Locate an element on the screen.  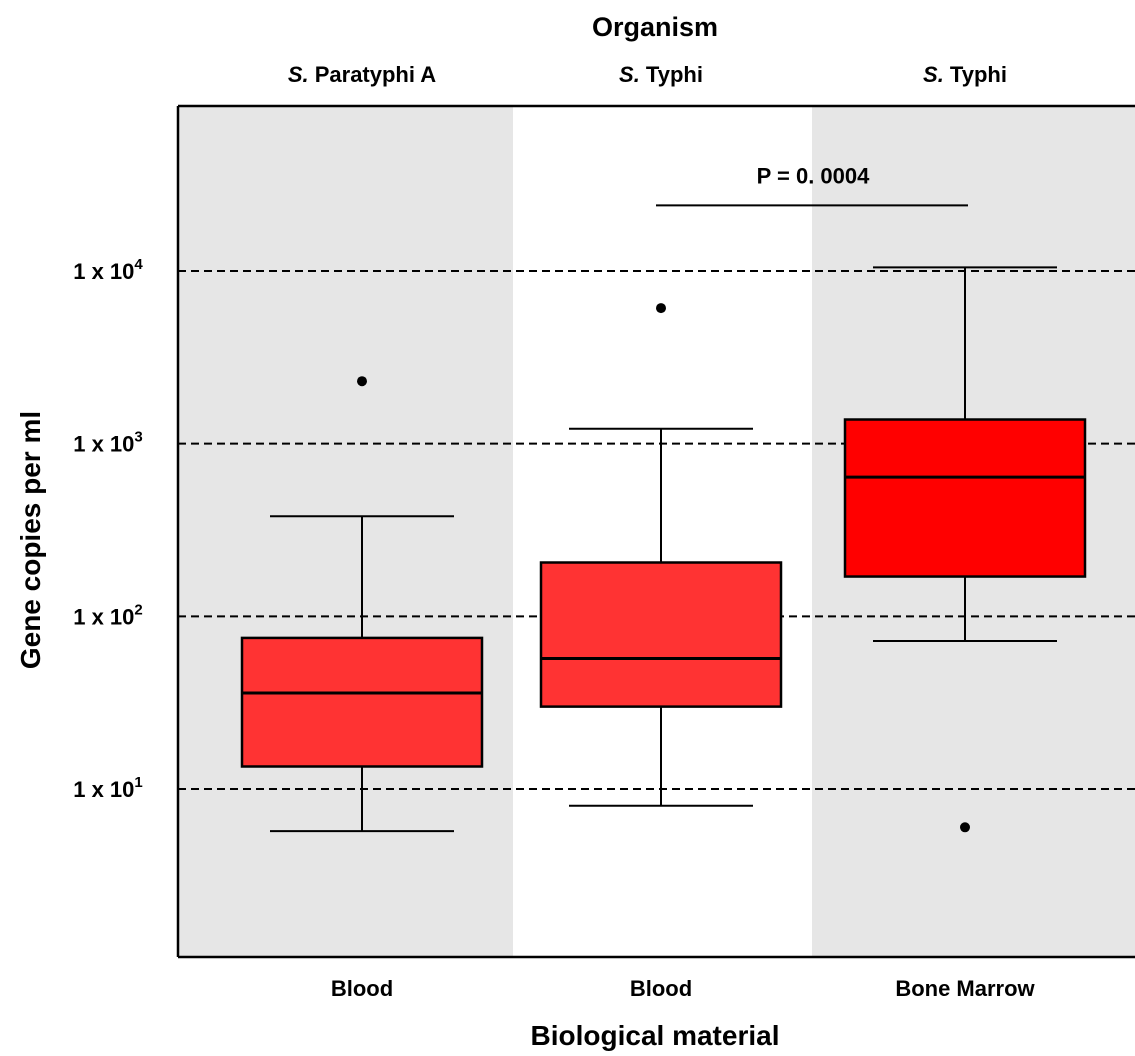
x-axis-label: Biological material is located at coordinates (655, 1035).